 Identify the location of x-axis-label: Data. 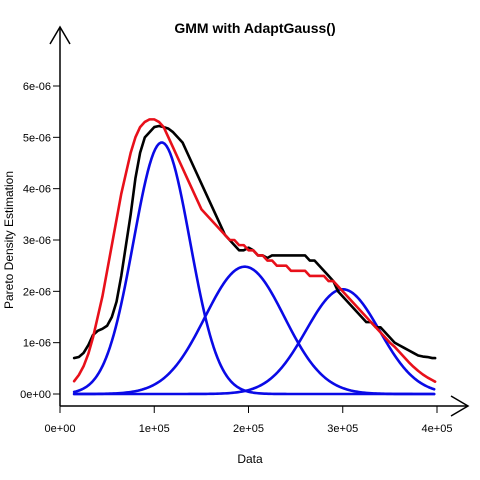
(250, 459).